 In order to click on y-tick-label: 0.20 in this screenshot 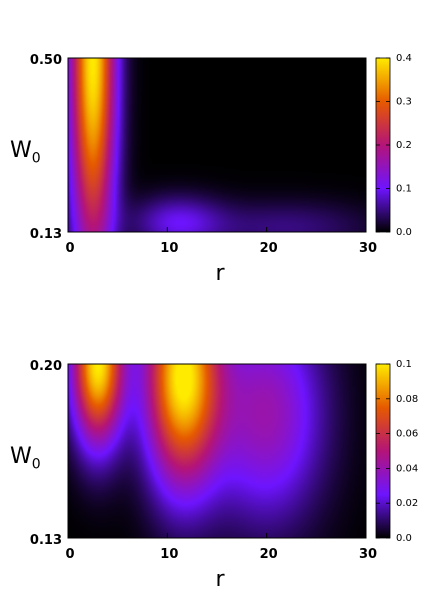, I will do `click(46, 366)`.